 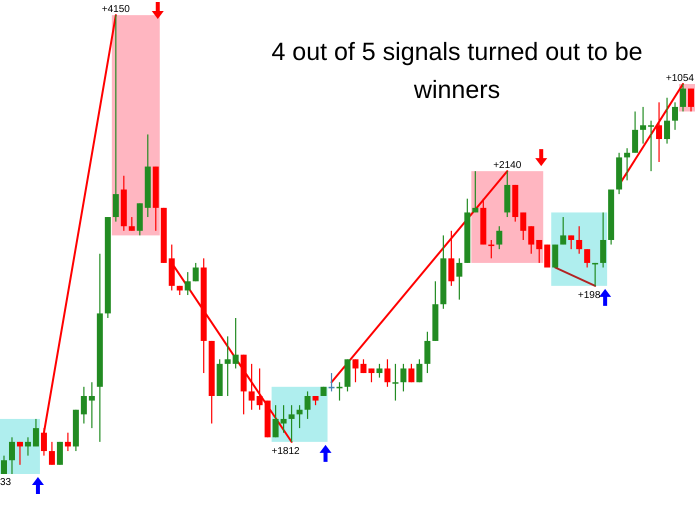 I want to click on annotation: +2140, so click(x=507, y=166).